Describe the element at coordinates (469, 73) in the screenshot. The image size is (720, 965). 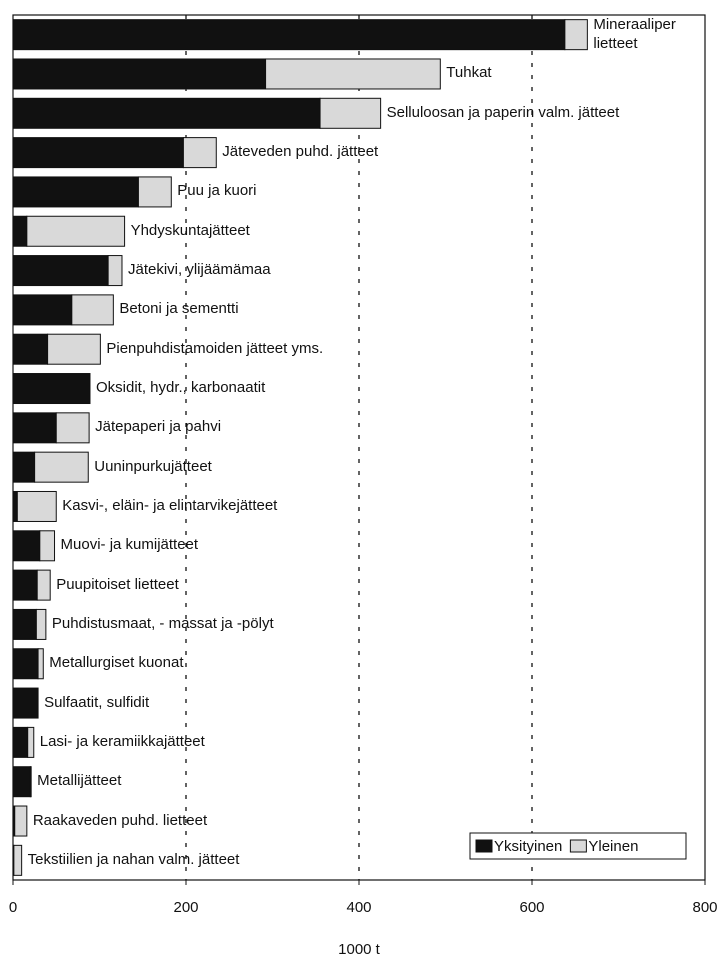
I see `category-label: Tuhkat` at that location.